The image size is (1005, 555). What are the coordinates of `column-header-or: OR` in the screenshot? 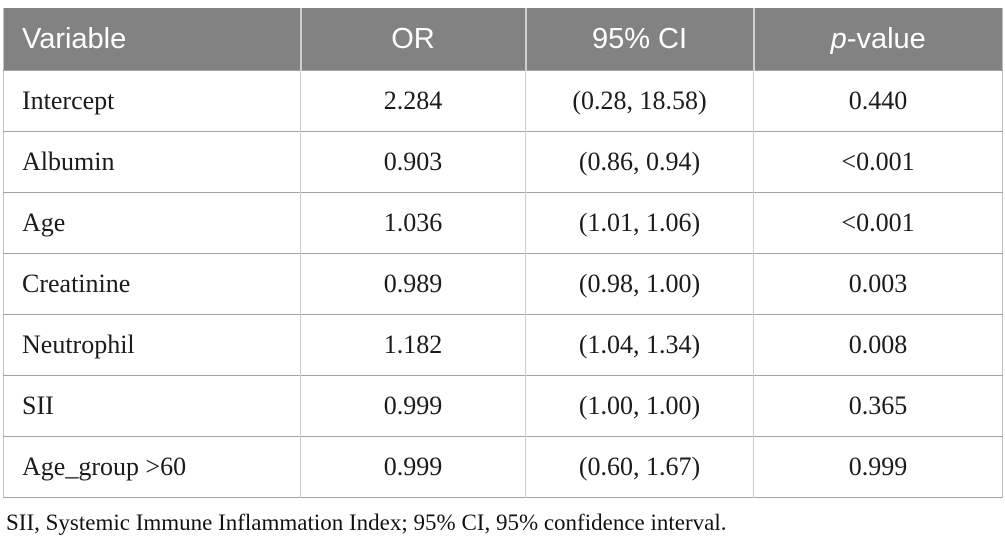 It's located at (412, 39).